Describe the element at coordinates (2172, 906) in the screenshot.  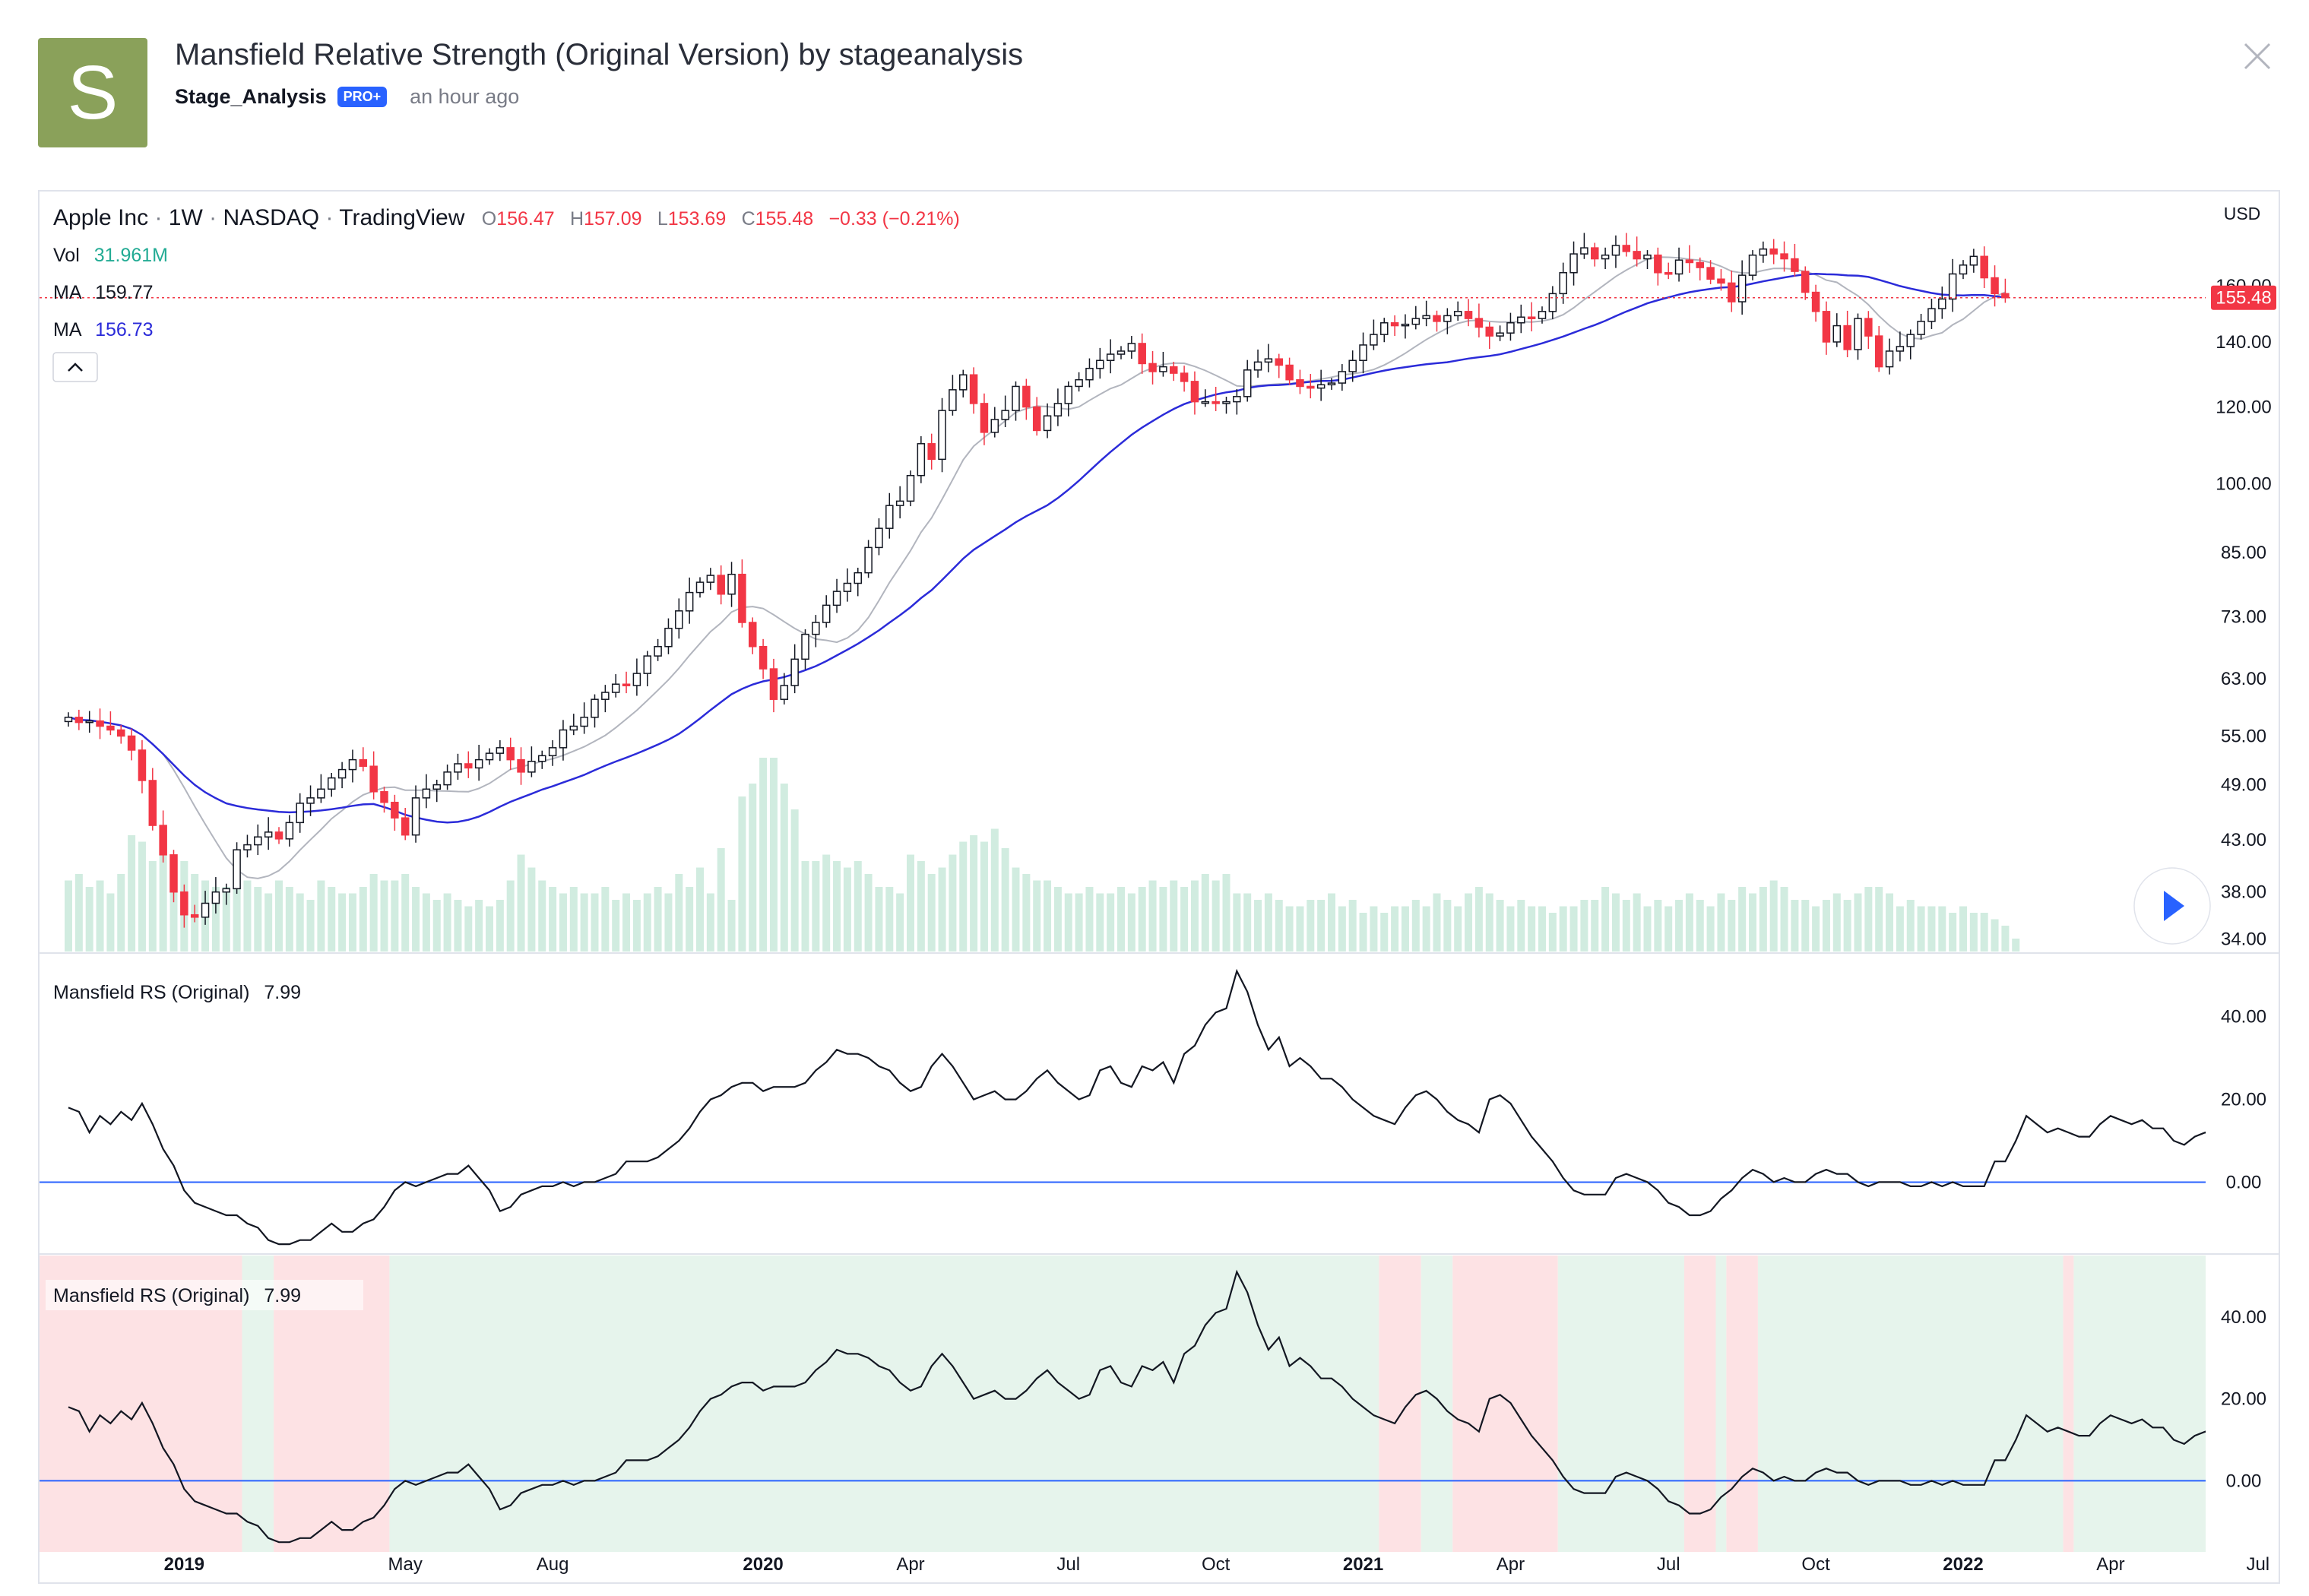
I see `play-replay-button` at that location.